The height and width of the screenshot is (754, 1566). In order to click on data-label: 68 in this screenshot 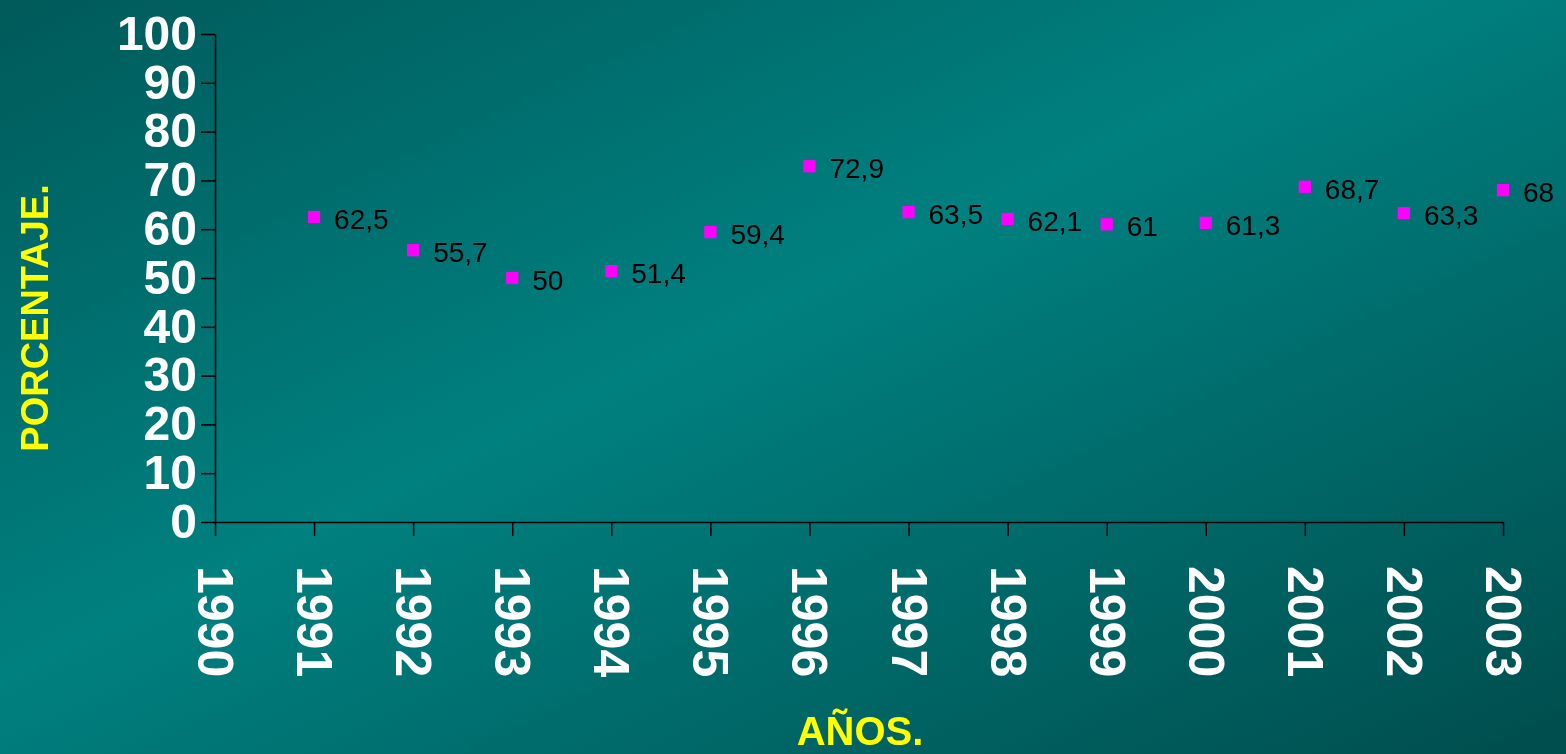, I will do `click(1539, 193)`.